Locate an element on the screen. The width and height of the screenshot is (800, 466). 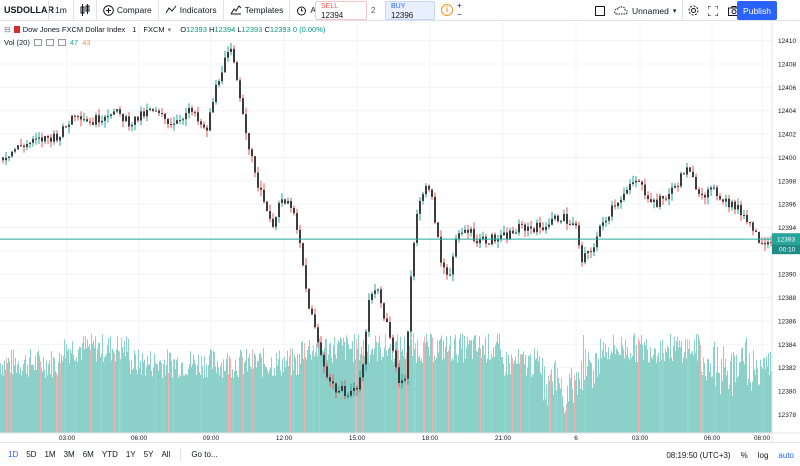
sell-button: SELL 12394 is located at coordinates (341, 10).